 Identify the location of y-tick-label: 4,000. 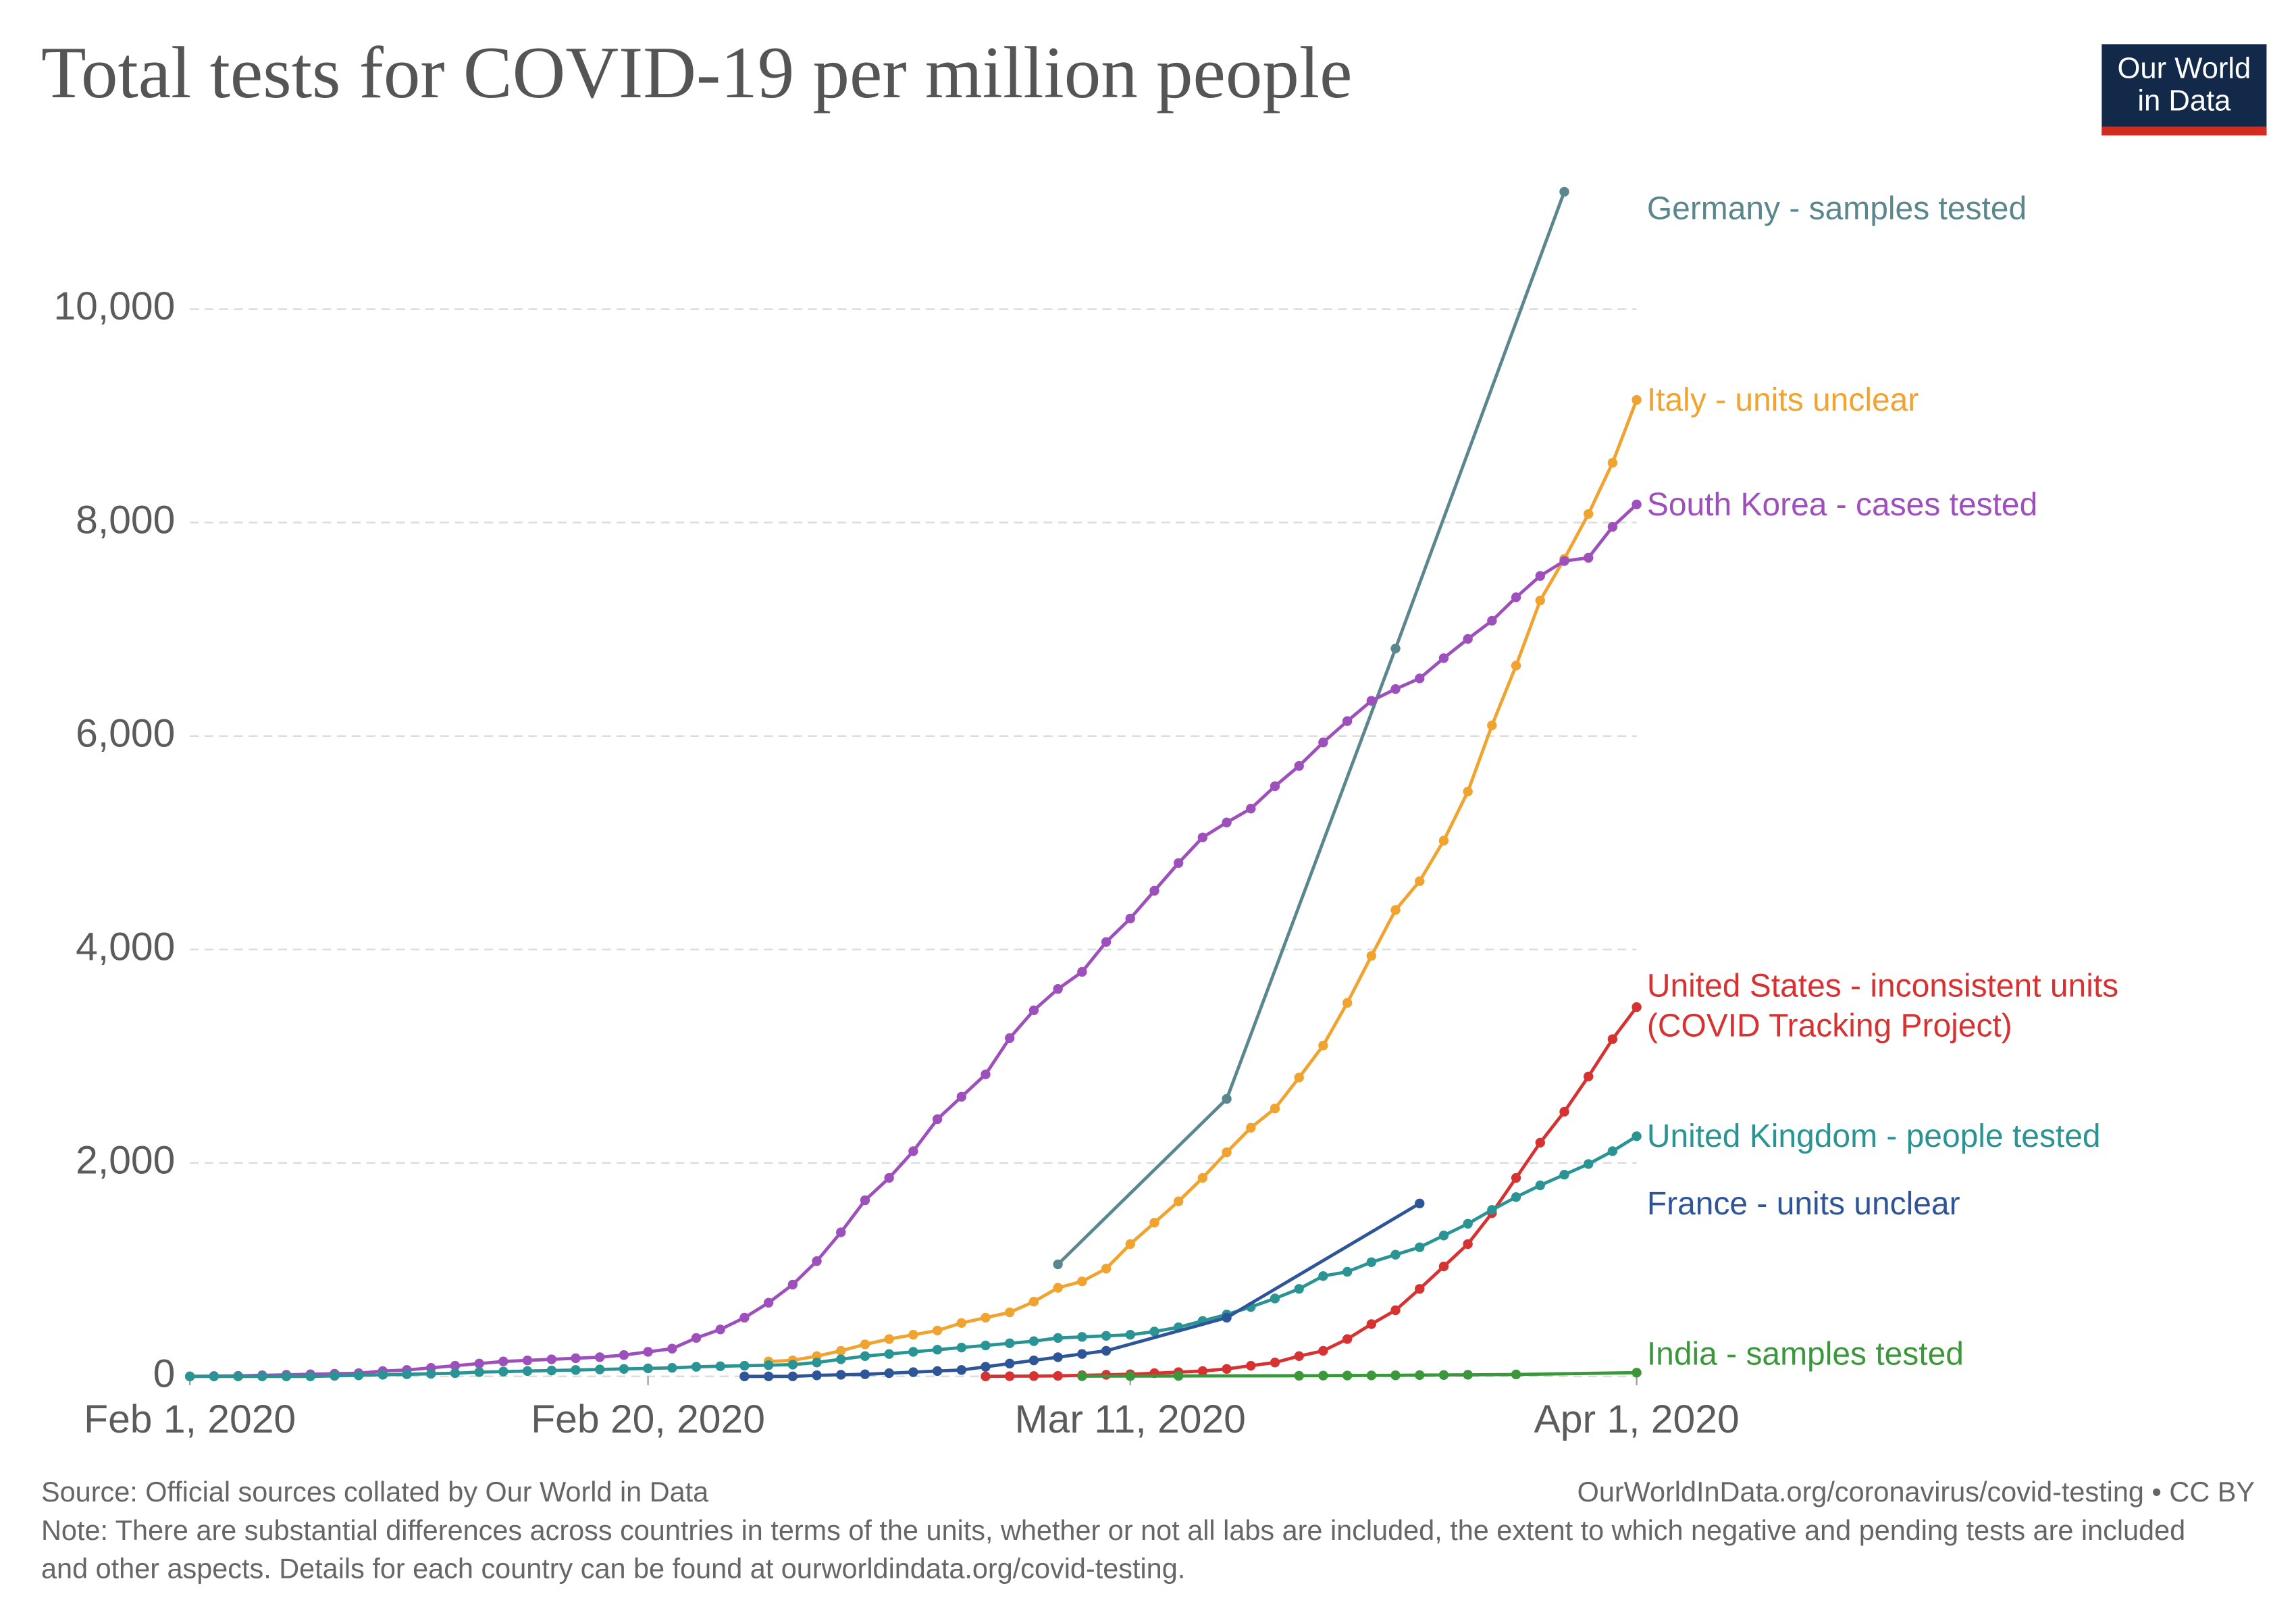
(126, 947).